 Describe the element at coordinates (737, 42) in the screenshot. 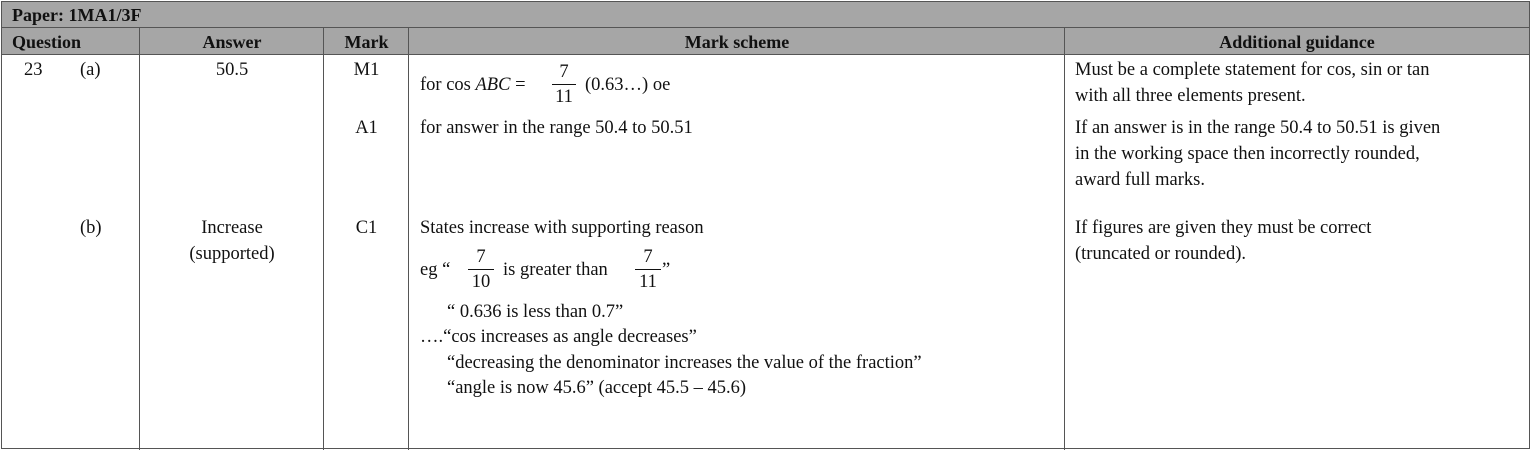

I see `header-mark-scheme: Mark scheme` at that location.